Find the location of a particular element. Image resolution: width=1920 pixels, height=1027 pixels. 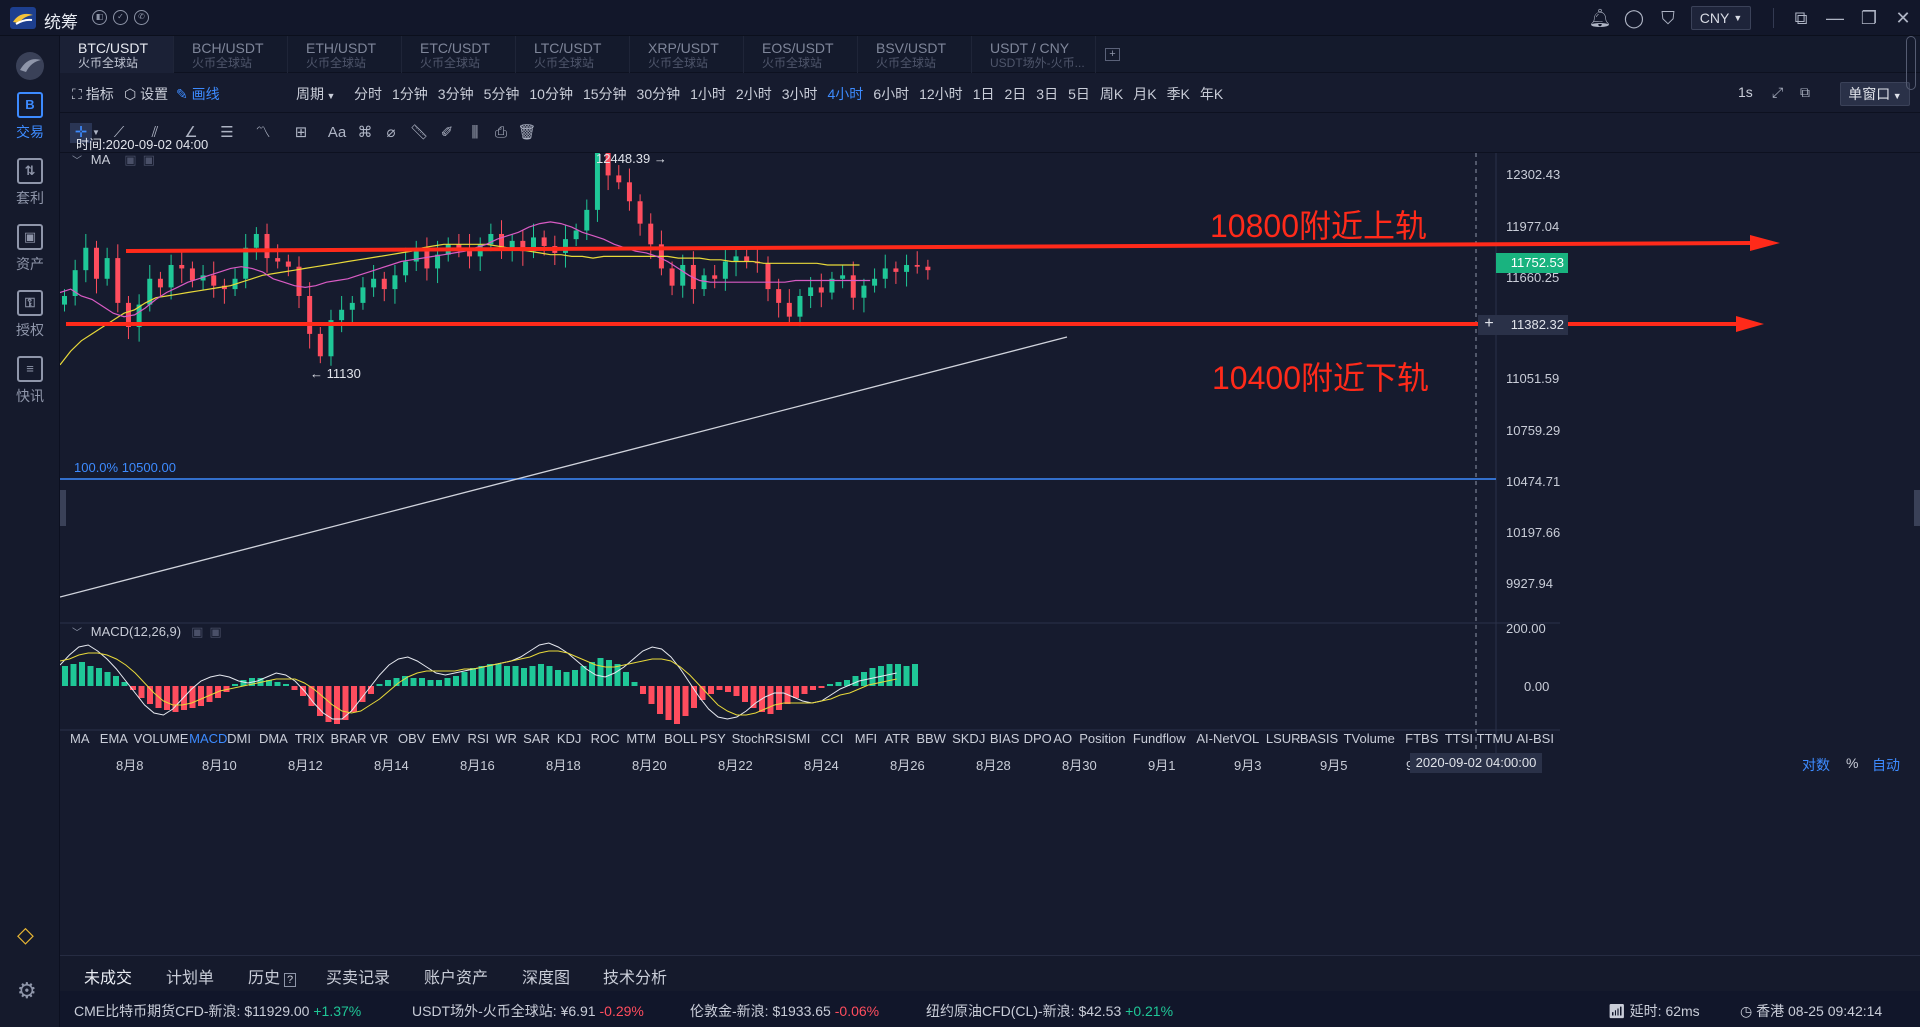

indicator-option: SAR is located at coordinates (536, 738).